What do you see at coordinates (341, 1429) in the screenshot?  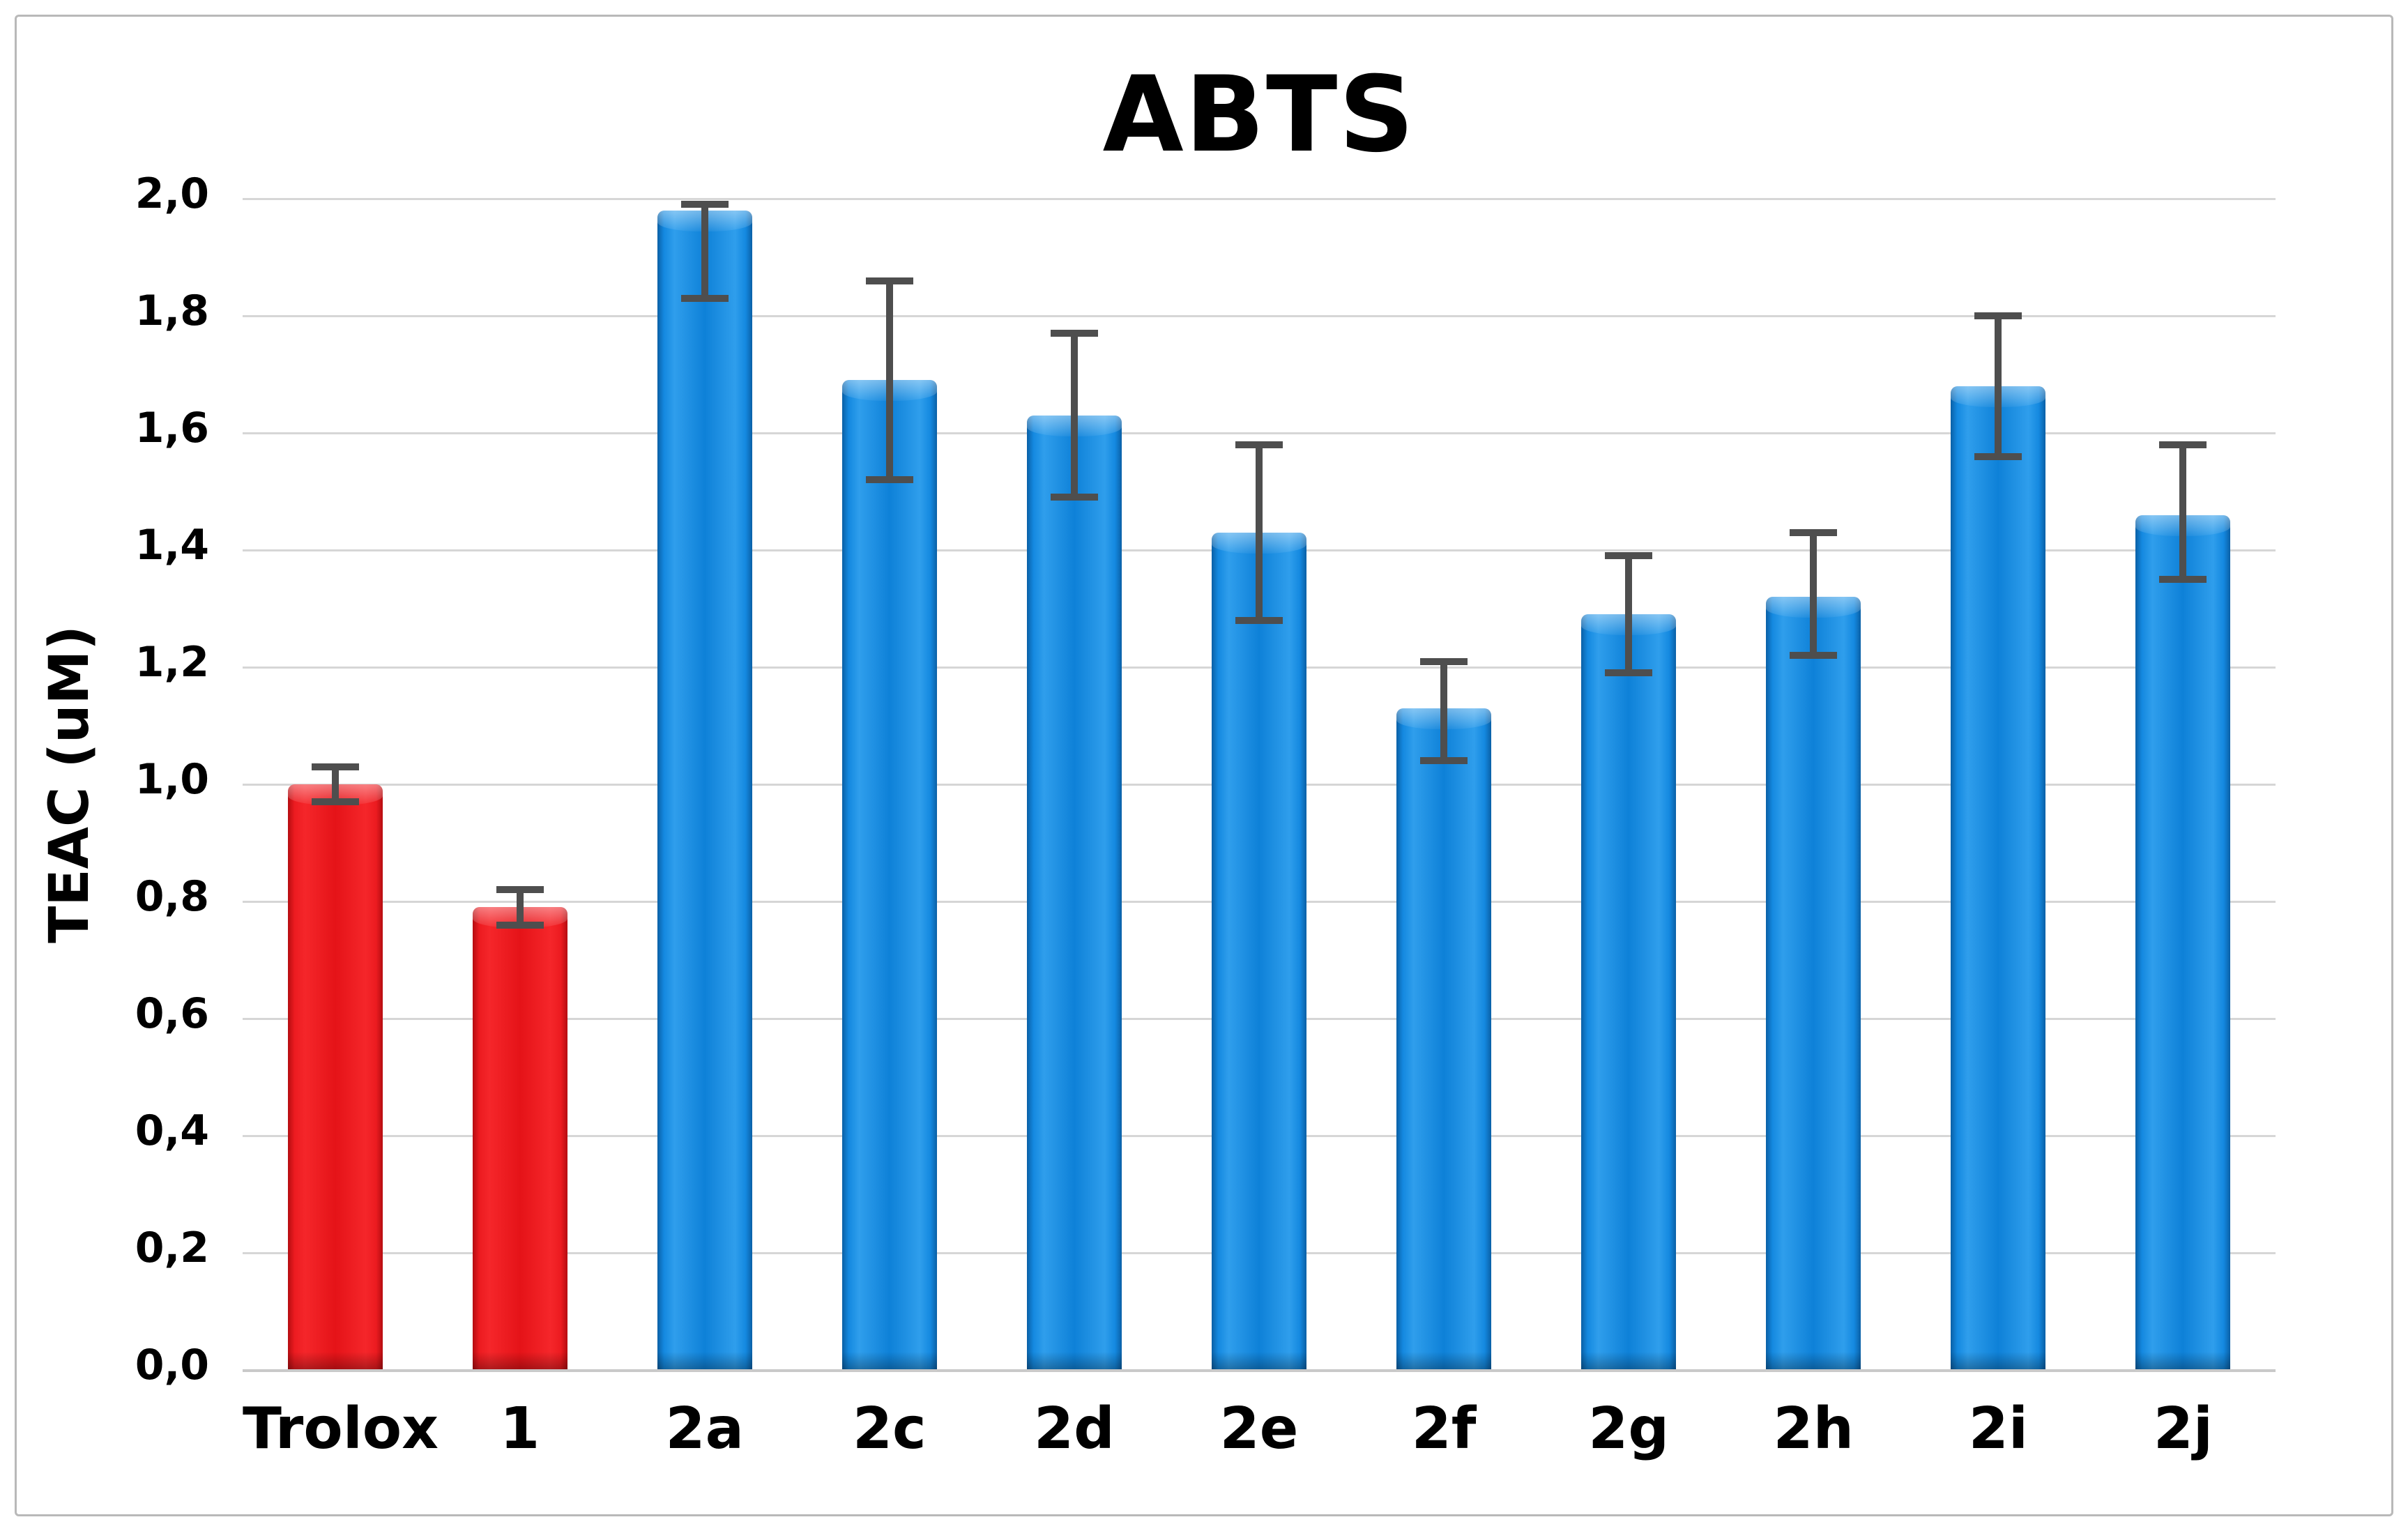 I see `x-axis-label-Trolox: Trolox` at bounding box center [341, 1429].